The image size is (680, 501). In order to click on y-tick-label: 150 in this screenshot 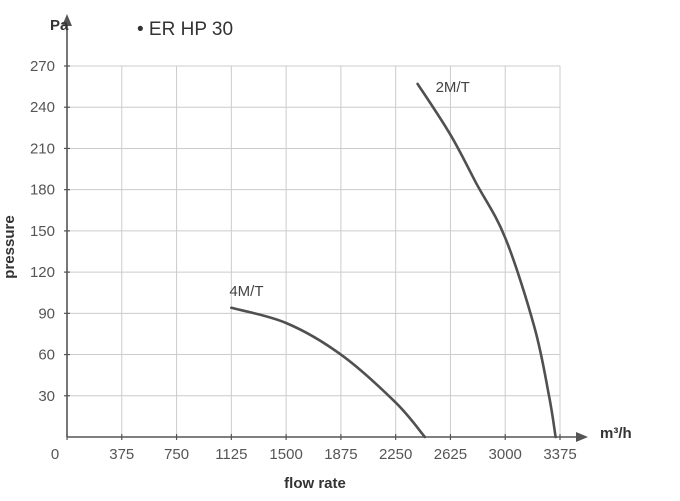, I will do `click(42, 231)`.